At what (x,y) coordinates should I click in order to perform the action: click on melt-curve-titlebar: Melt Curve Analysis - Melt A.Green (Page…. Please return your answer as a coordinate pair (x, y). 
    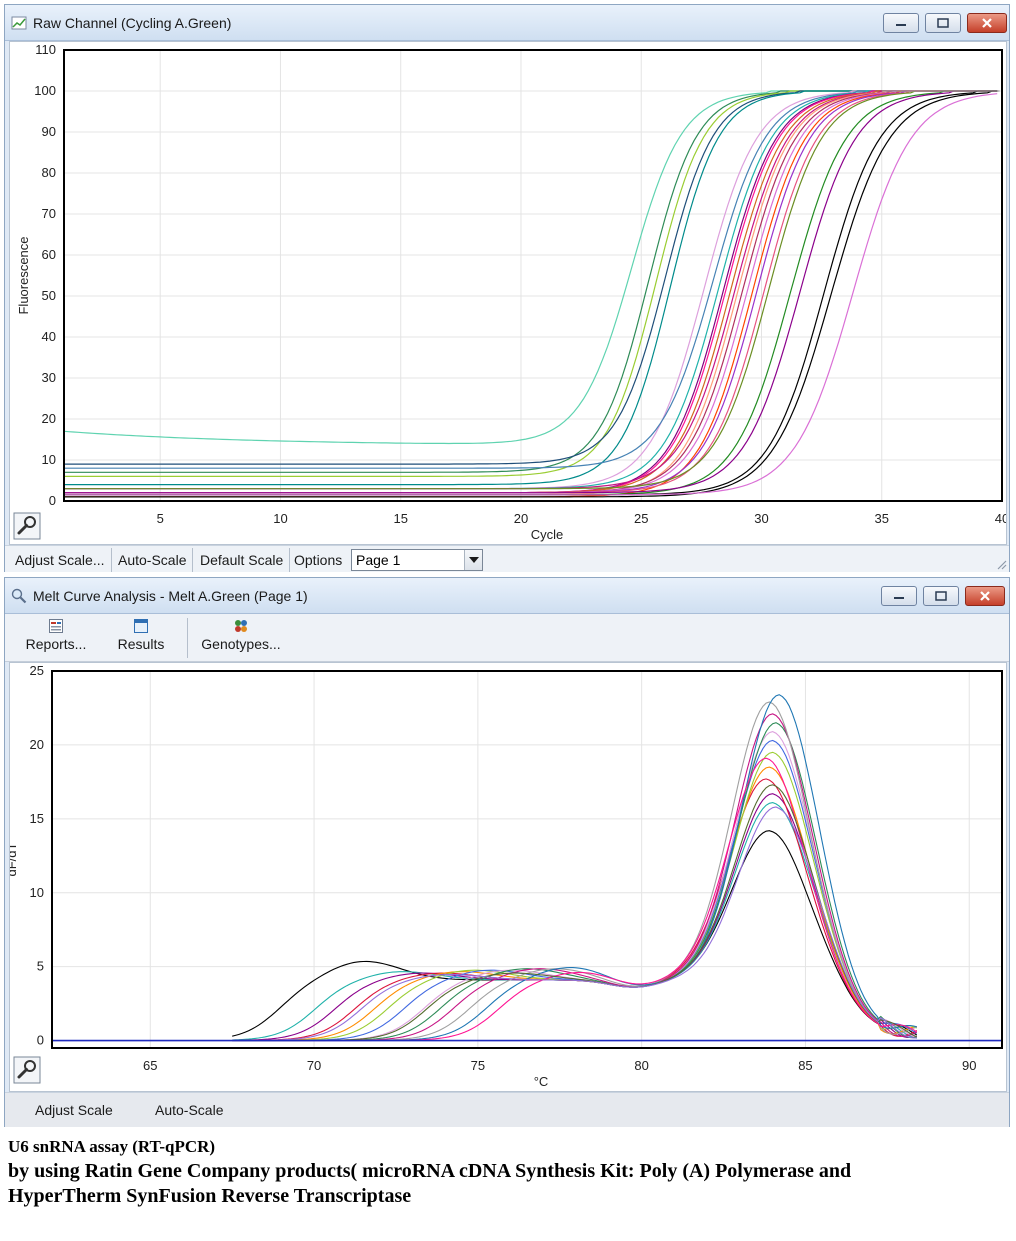
    Looking at the image, I should click on (507, 596).